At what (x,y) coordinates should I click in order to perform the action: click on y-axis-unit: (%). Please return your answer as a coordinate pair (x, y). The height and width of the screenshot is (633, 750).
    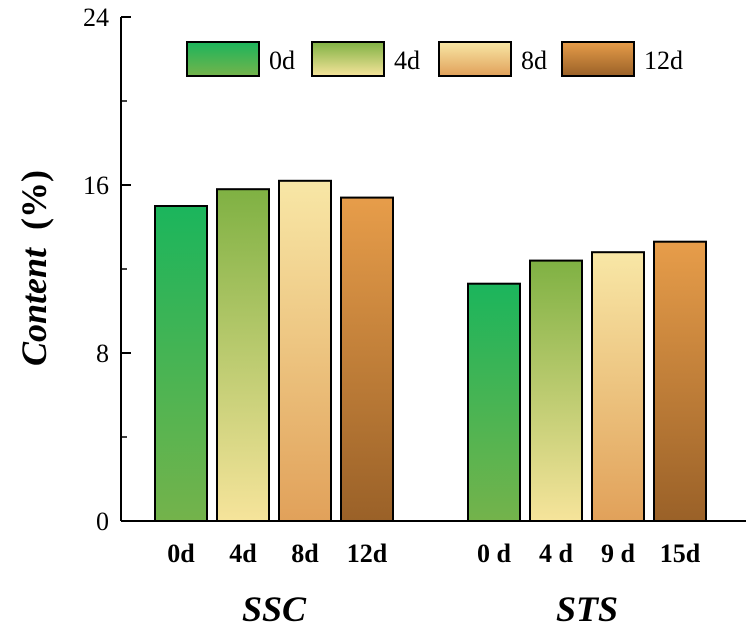
    Looking at the image, I should click on (34, 200).